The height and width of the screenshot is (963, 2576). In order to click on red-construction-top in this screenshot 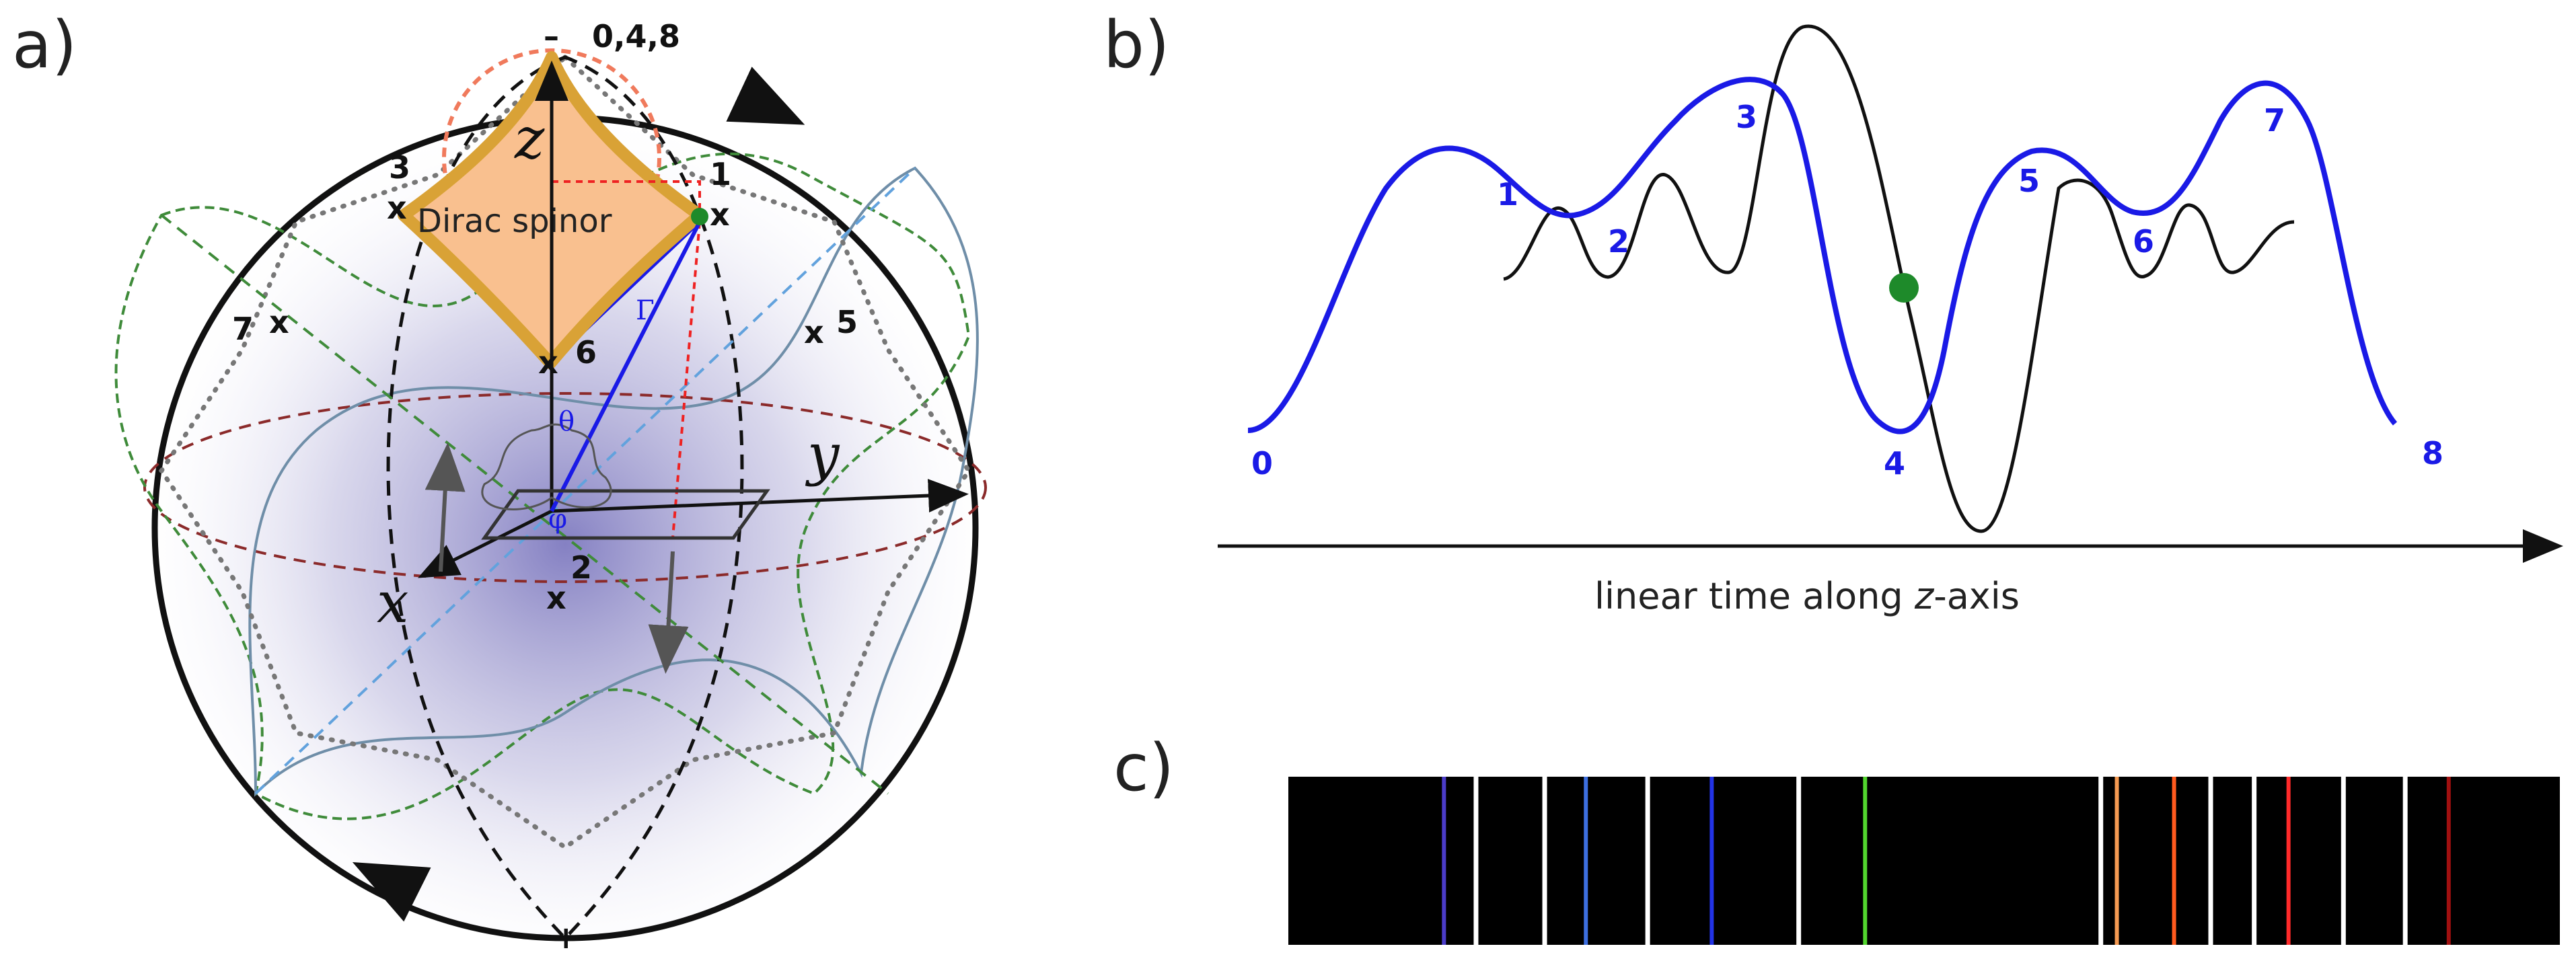, I will do `click(626, 197)`.